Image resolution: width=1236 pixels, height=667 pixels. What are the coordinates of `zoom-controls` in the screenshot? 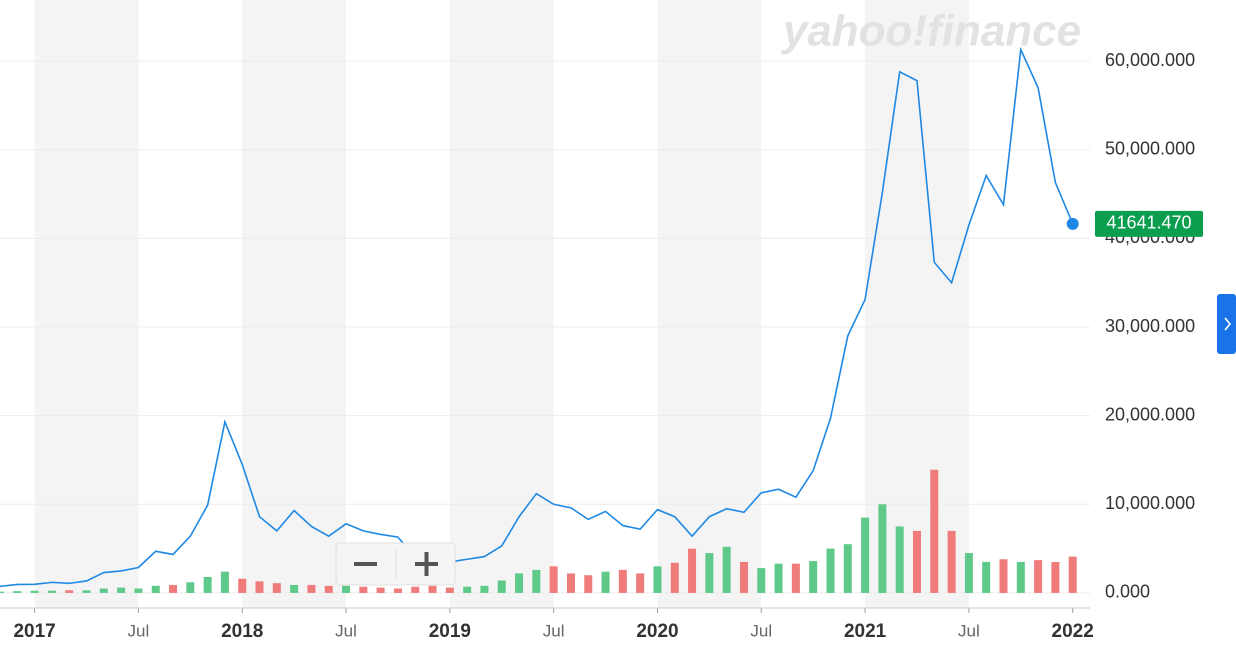 It's located at (395, 564).